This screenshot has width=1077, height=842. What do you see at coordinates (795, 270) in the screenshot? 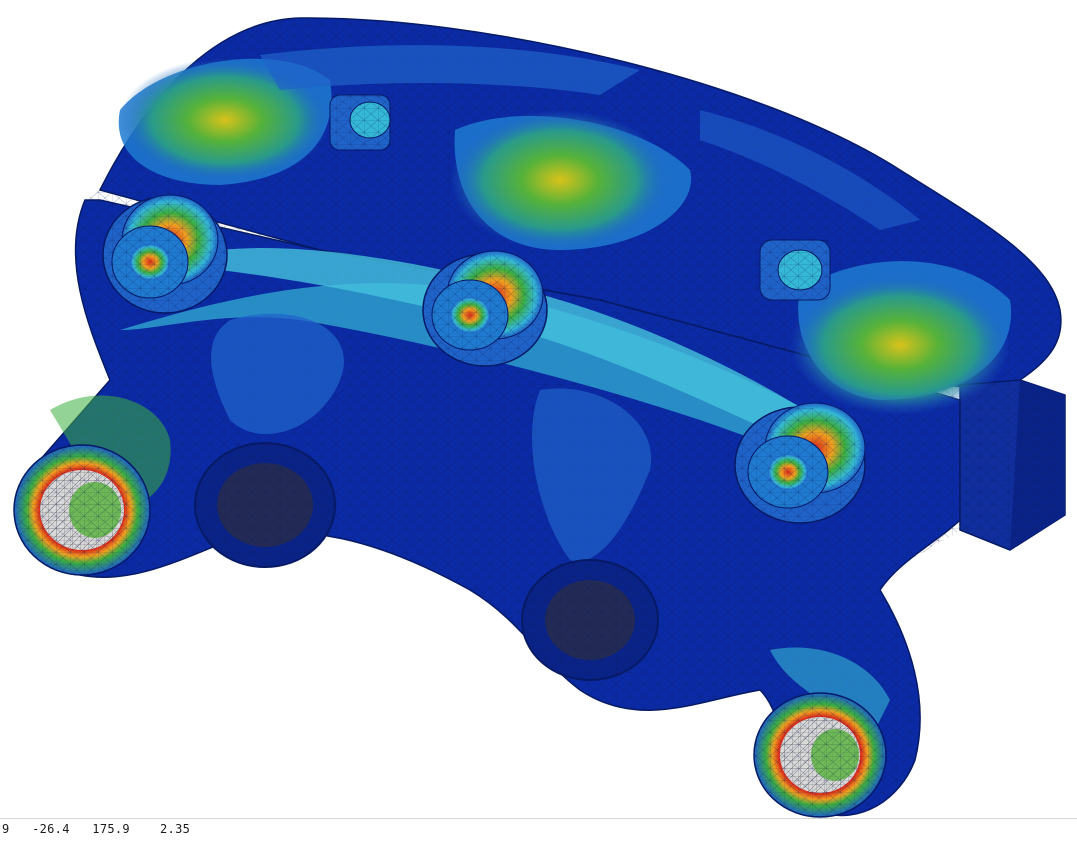
I see `guide-pin-right` at bounding box center [795, 270].